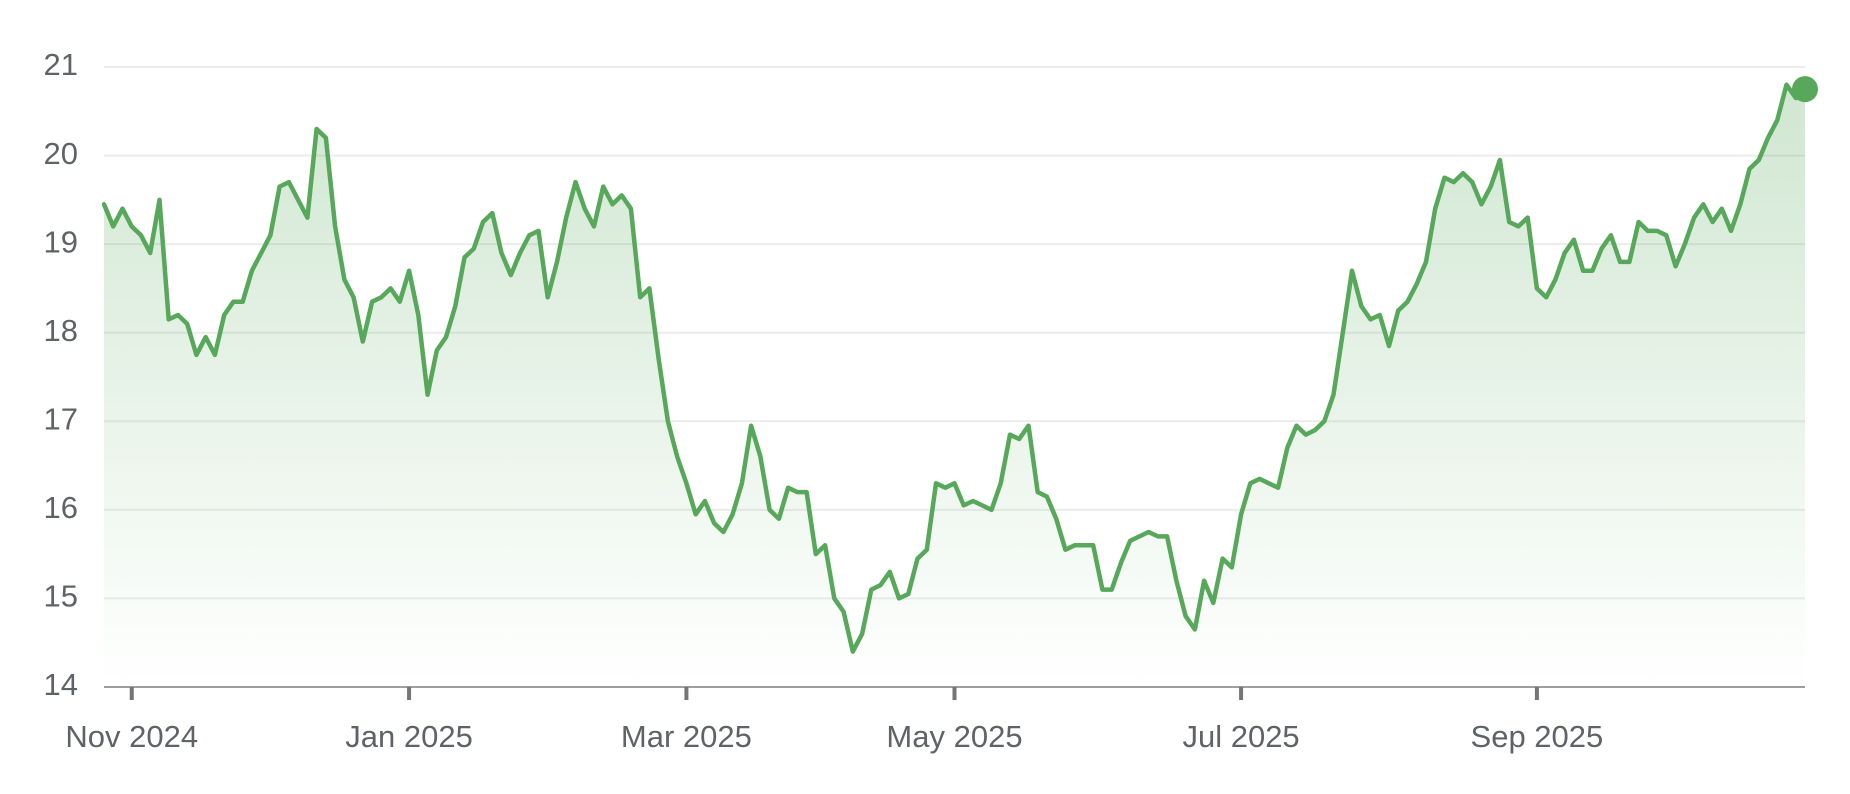 This screenshot has width=1850, height=794. What do you see at coordinates (61, 153) in the screenshot?
I see `y-tick-label: 20` at bounding box center [61, 153].